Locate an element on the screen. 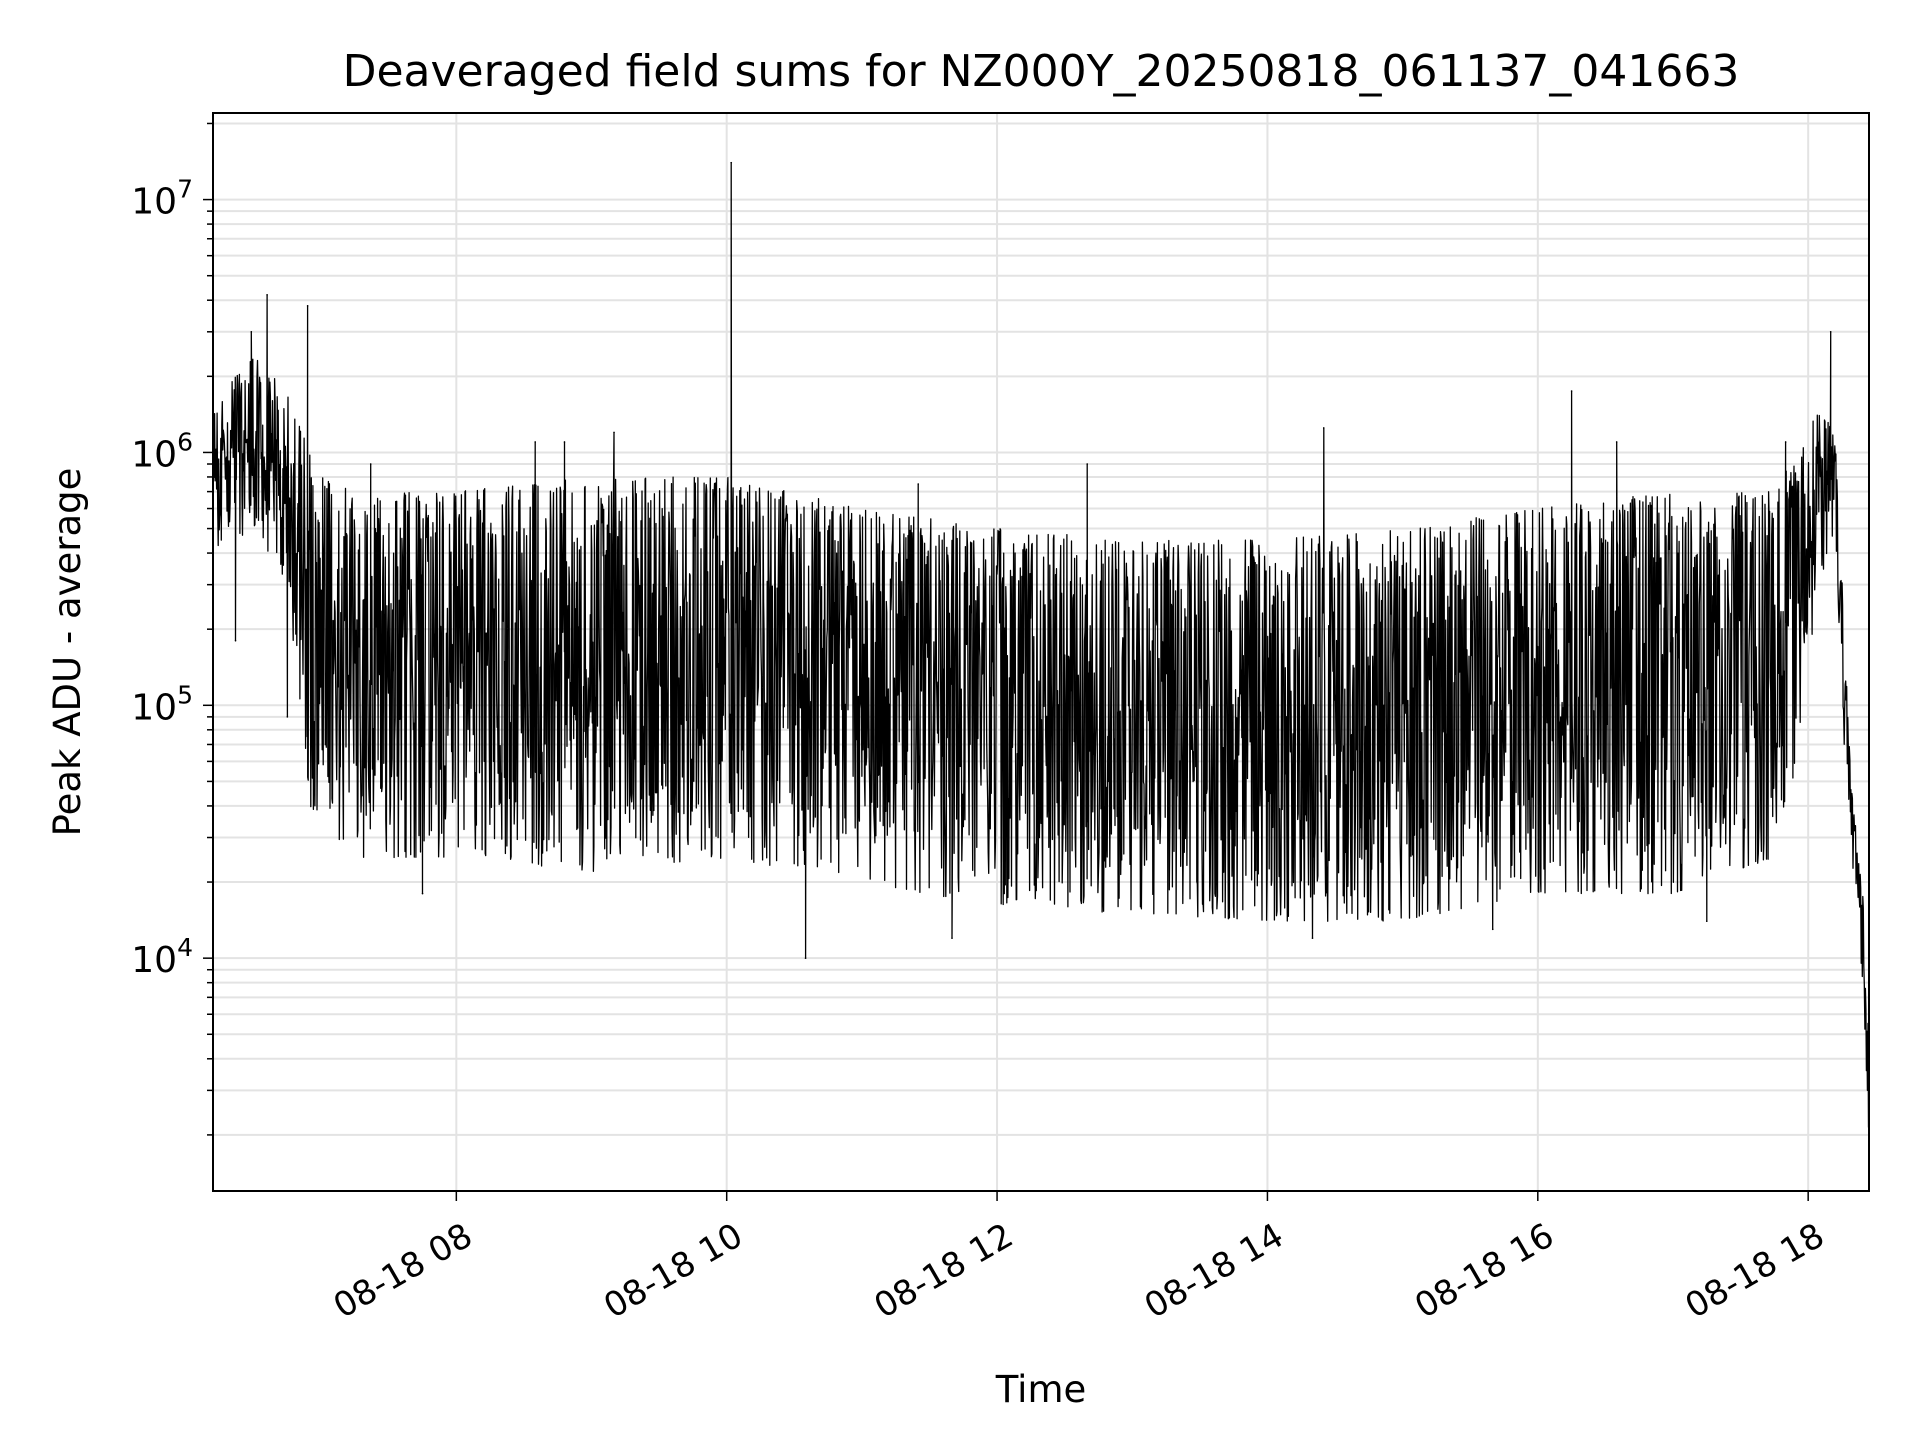  y-tick-label: 10⁵ is located at coordinates (162, 704).